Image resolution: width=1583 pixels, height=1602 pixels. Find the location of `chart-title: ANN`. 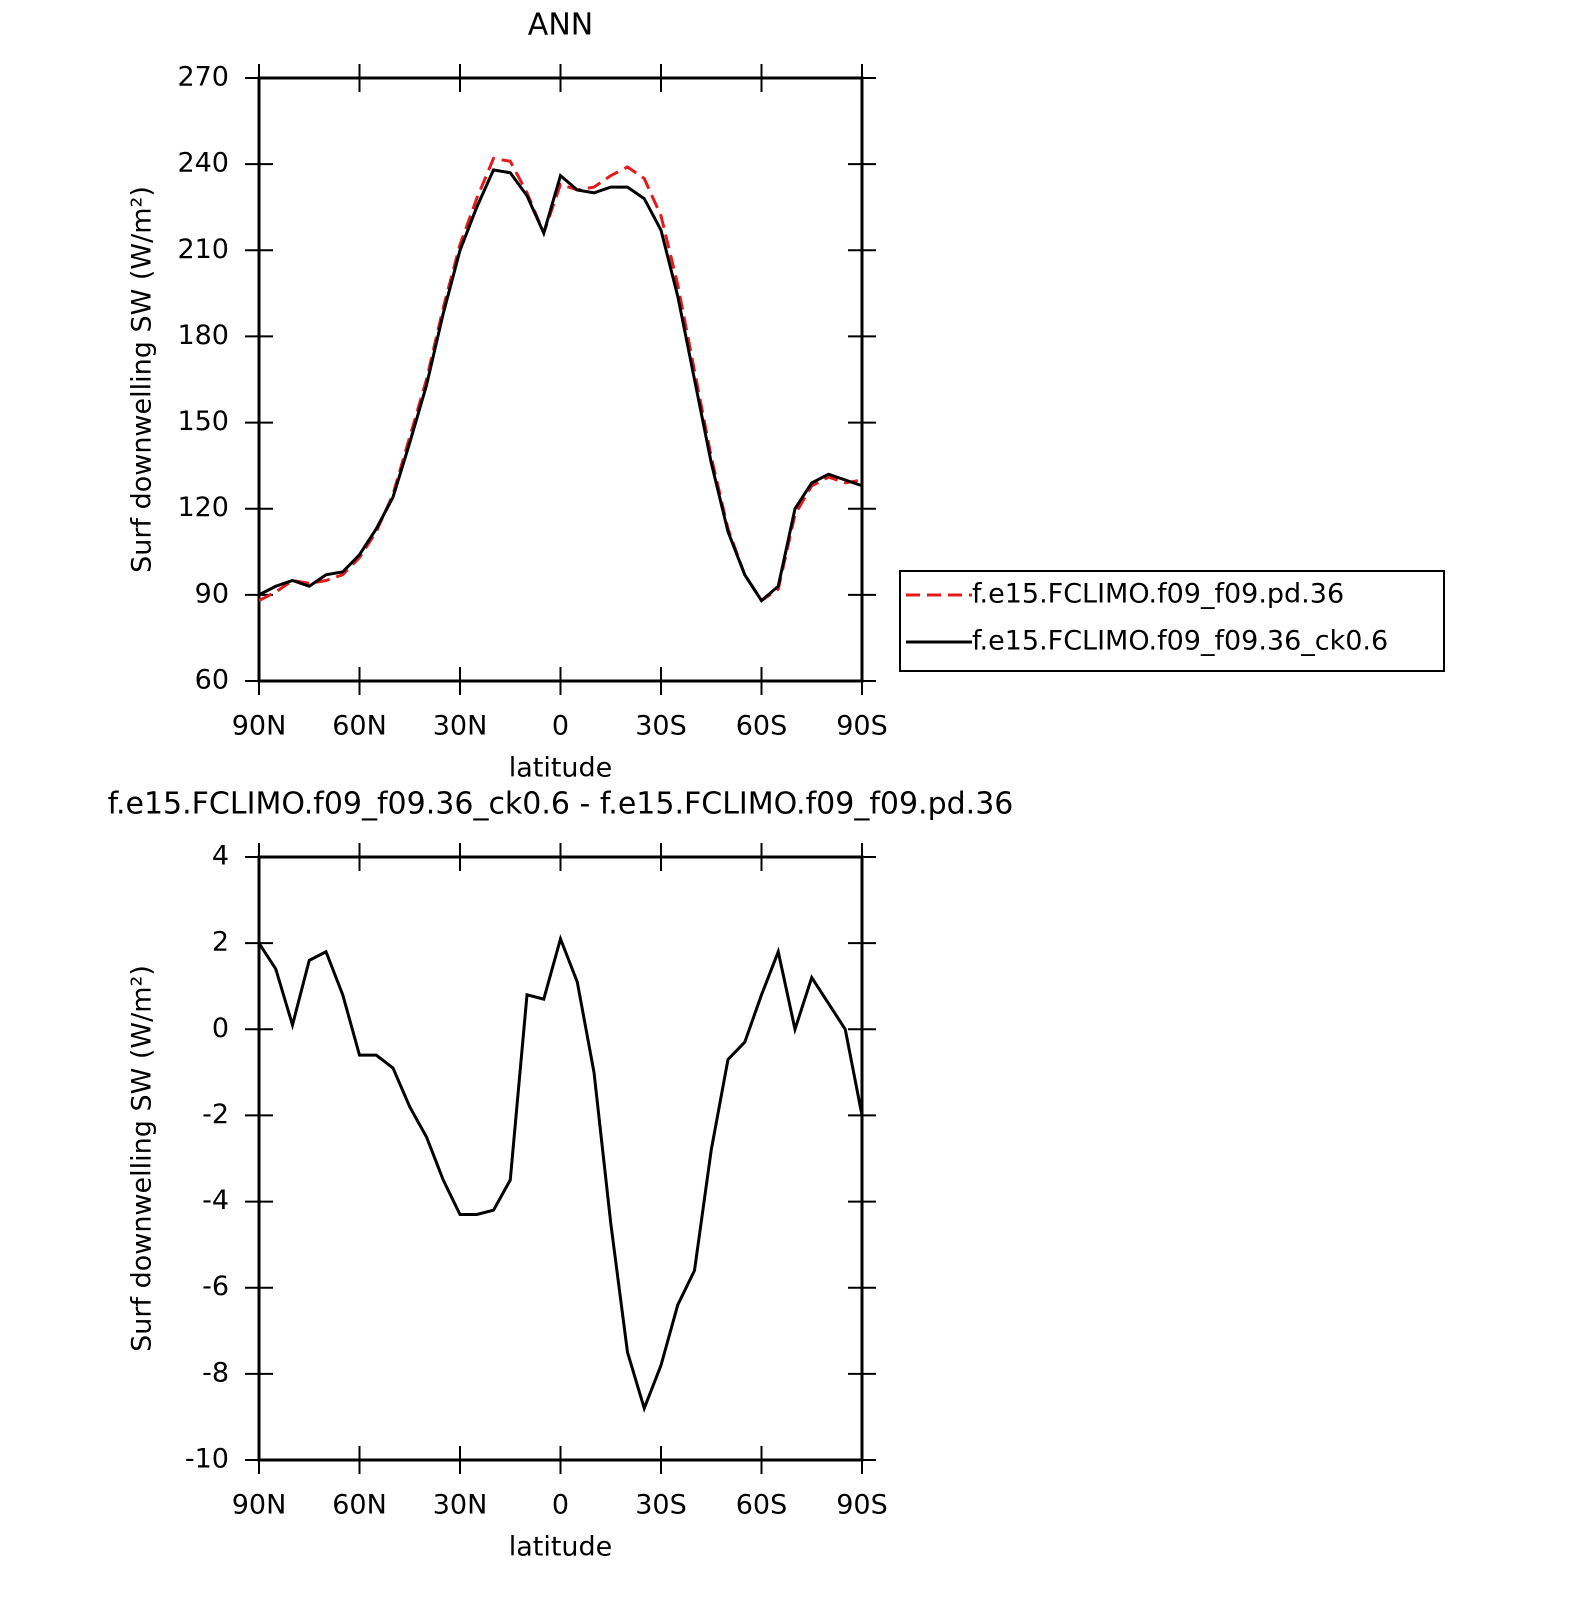

chart-title: ANN is located at coordinates (560, 25).